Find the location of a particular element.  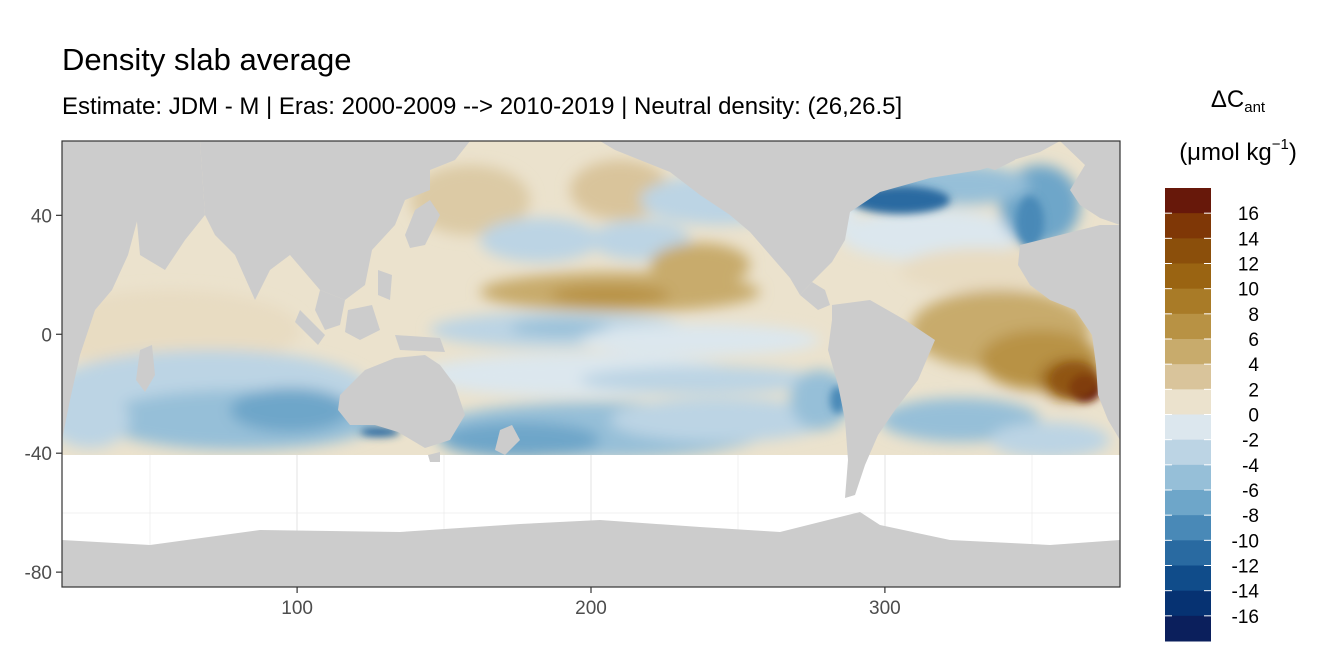

colorbar-label: -16 is located at coordinates (1245, 617).